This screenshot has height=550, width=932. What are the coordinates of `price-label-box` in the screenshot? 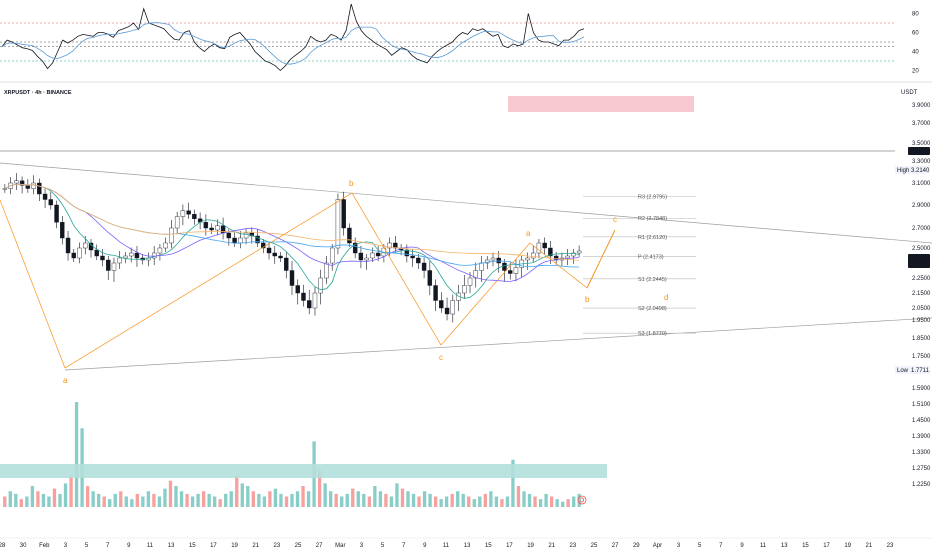 It's located at (919, 264).